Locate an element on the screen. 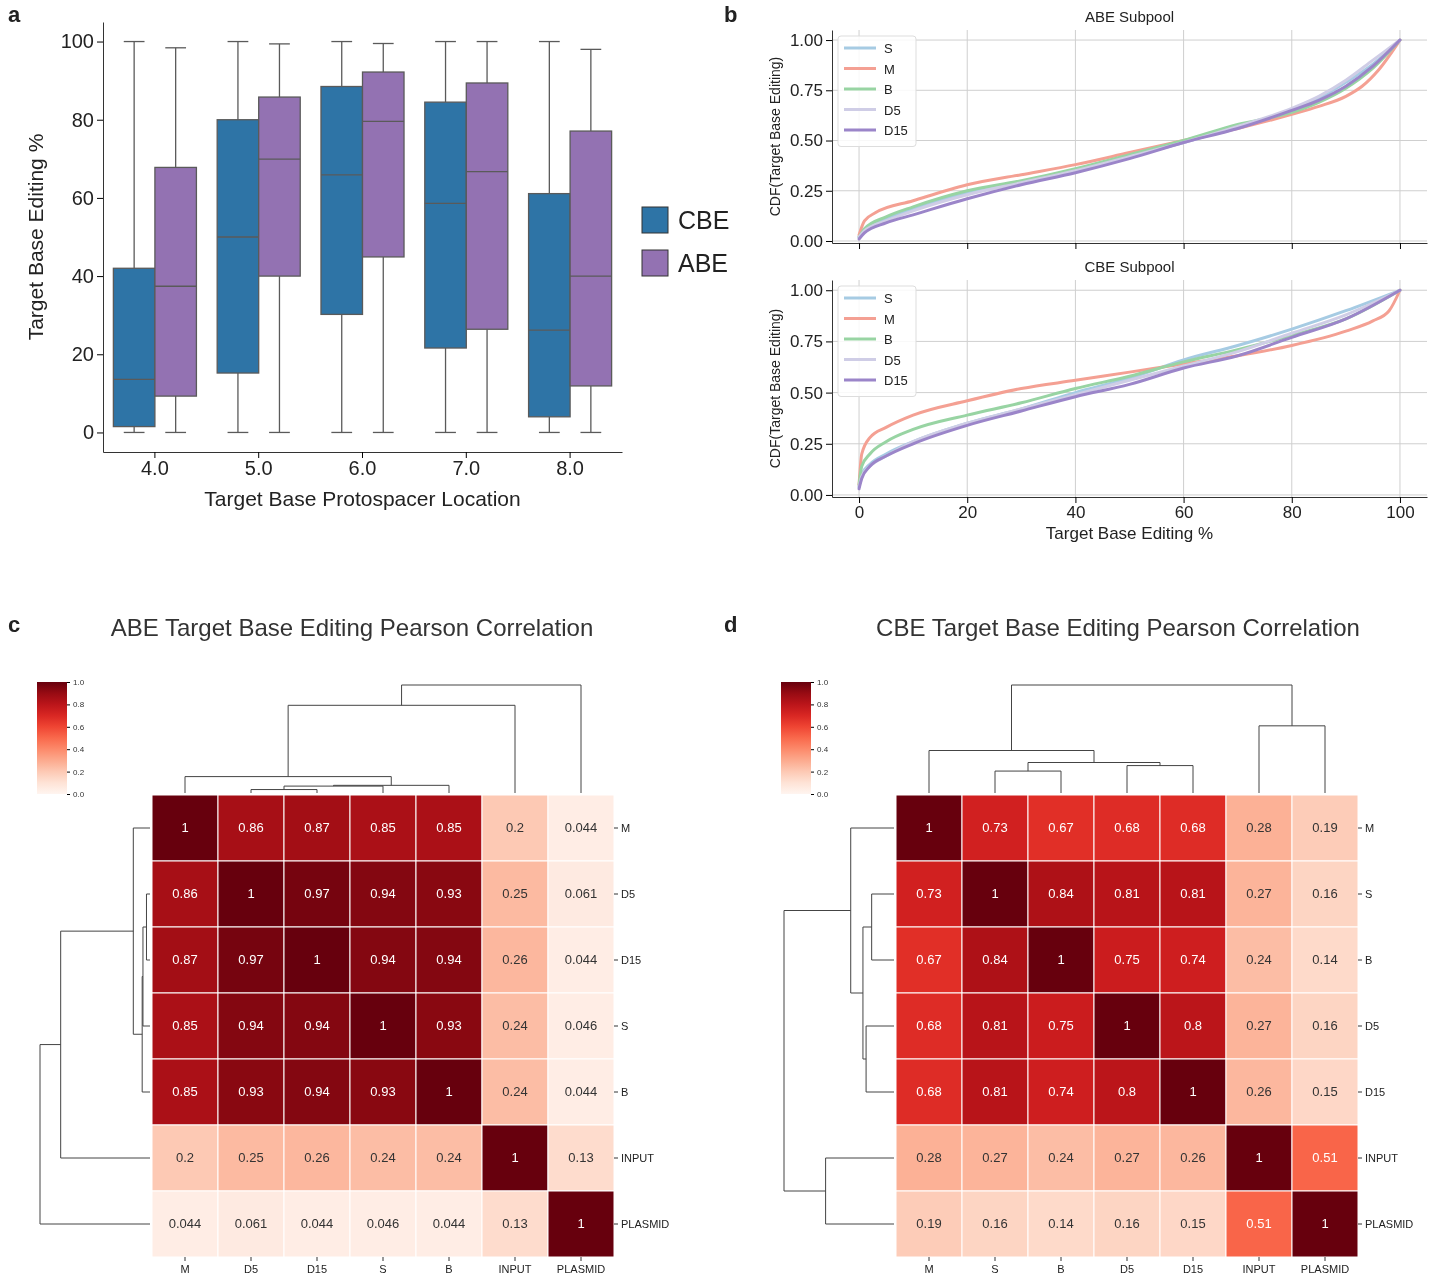 The height and width of the screenshot is (1287, 1439). y-tick-label: PLASMID is located at coordinates (1389, 1224).